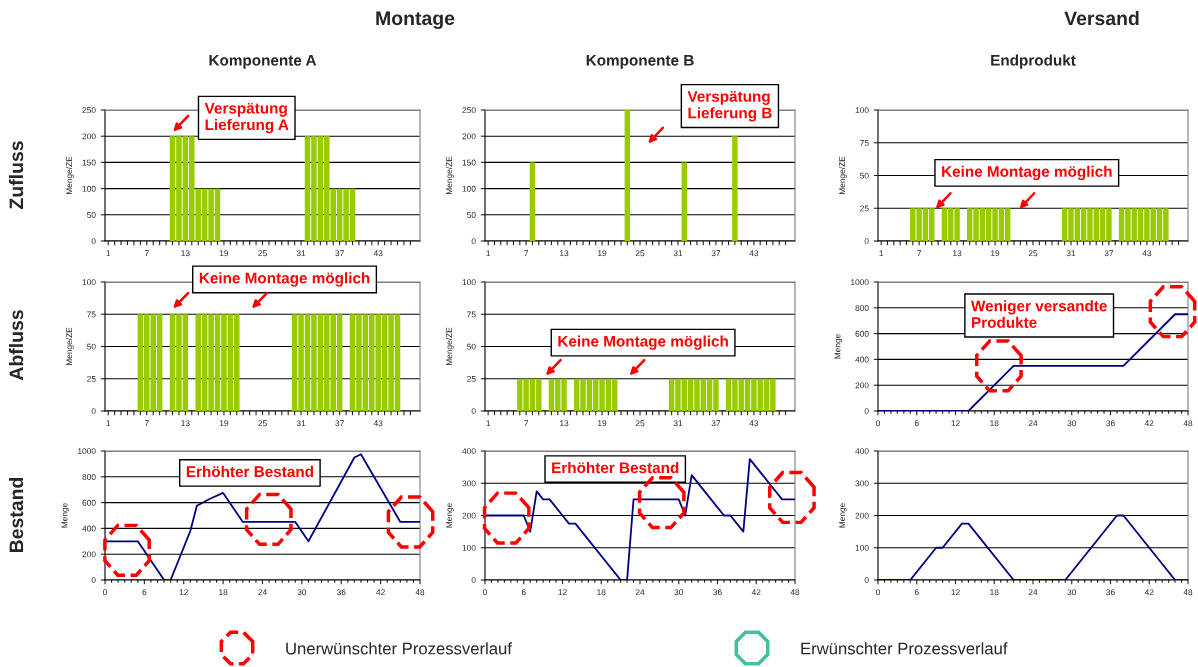 This screenshot has height=667, width=1198. Describe the element at coordinates (469, 451) in the screenshot. I see `y-tick-label: 400` at that location.